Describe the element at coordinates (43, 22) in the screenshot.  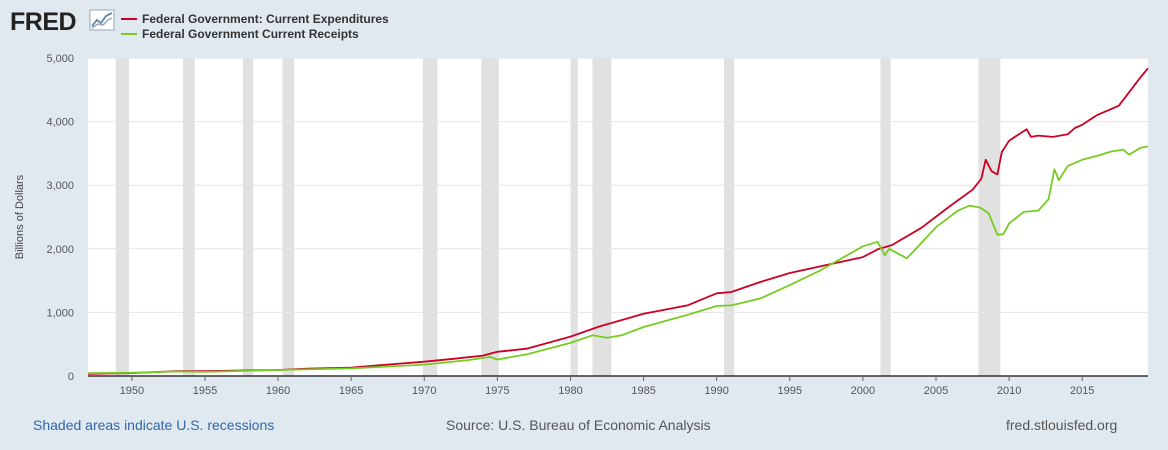
I see `fred-logo: FRED` at that location.